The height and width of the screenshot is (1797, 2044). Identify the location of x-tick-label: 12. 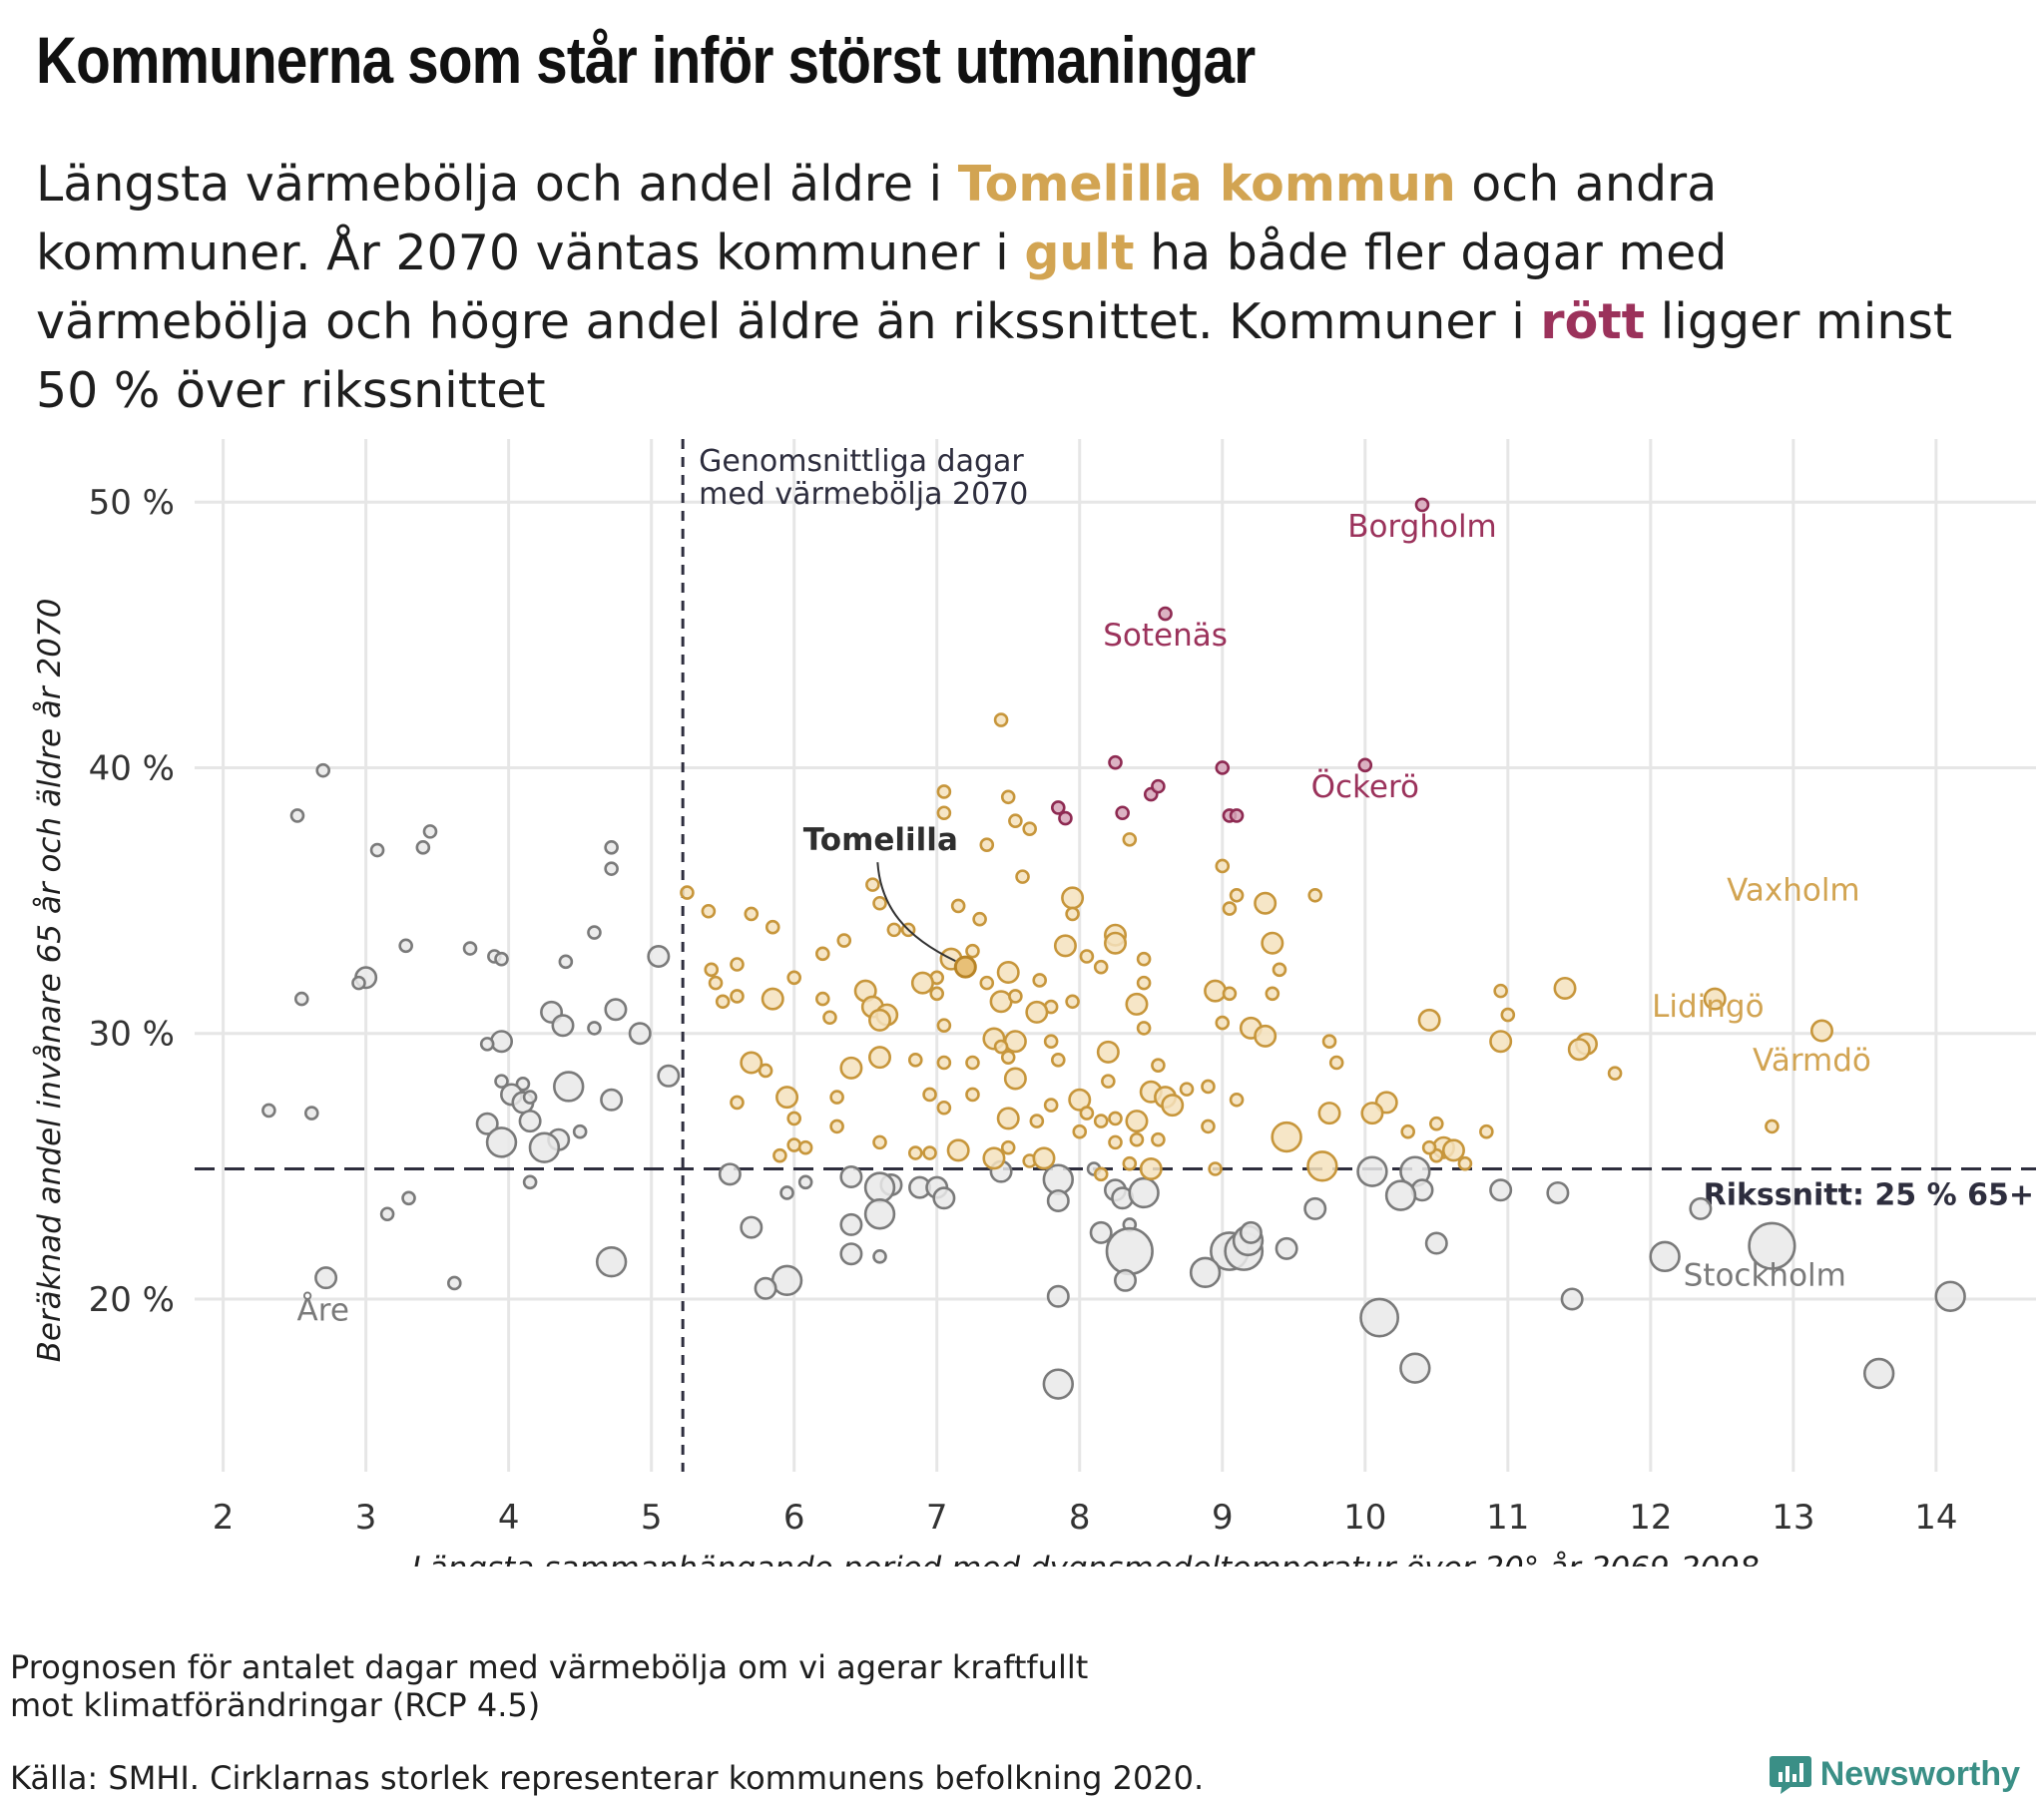
(1650, 1518).